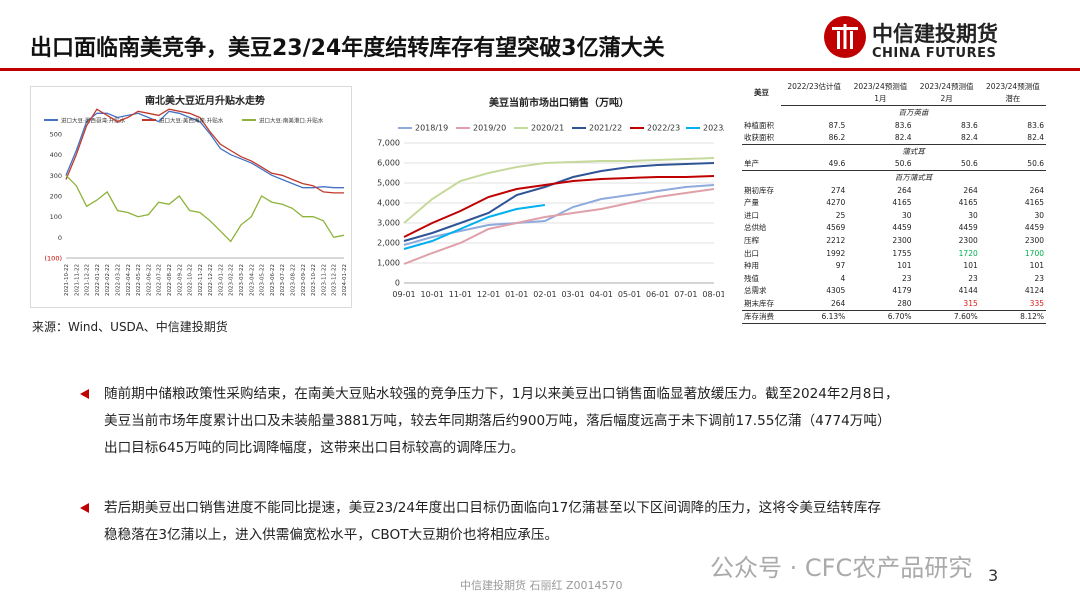 Image resolution: width=1080 pixels, height=608 pixels. What do you see at coordinates (968, 291) in the screenshot?
I see `table-cell: 4144` at bounding box center [968, 291].